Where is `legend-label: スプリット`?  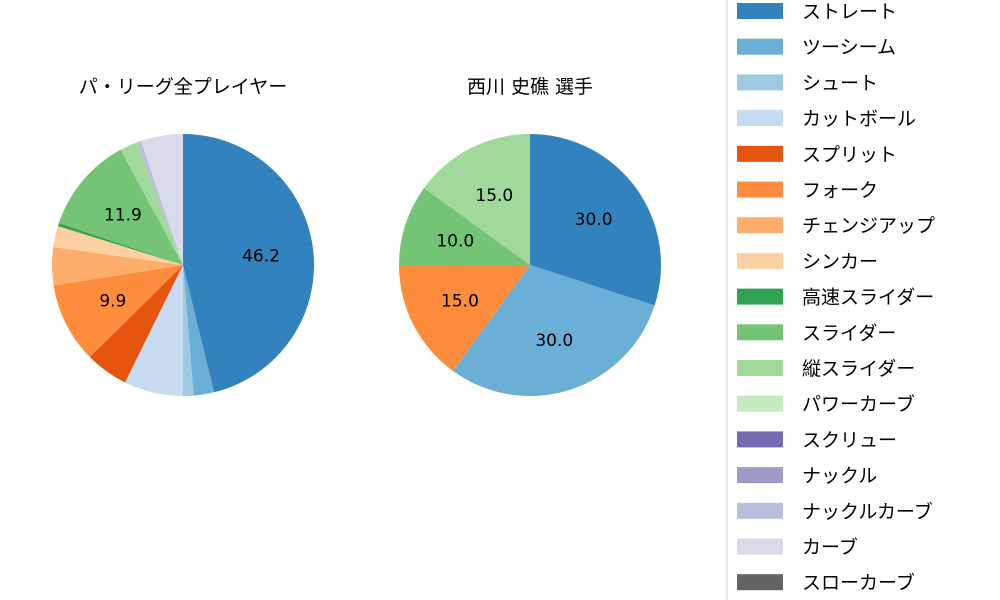 legend-label: スプリット is located at coordinates (849, 155).